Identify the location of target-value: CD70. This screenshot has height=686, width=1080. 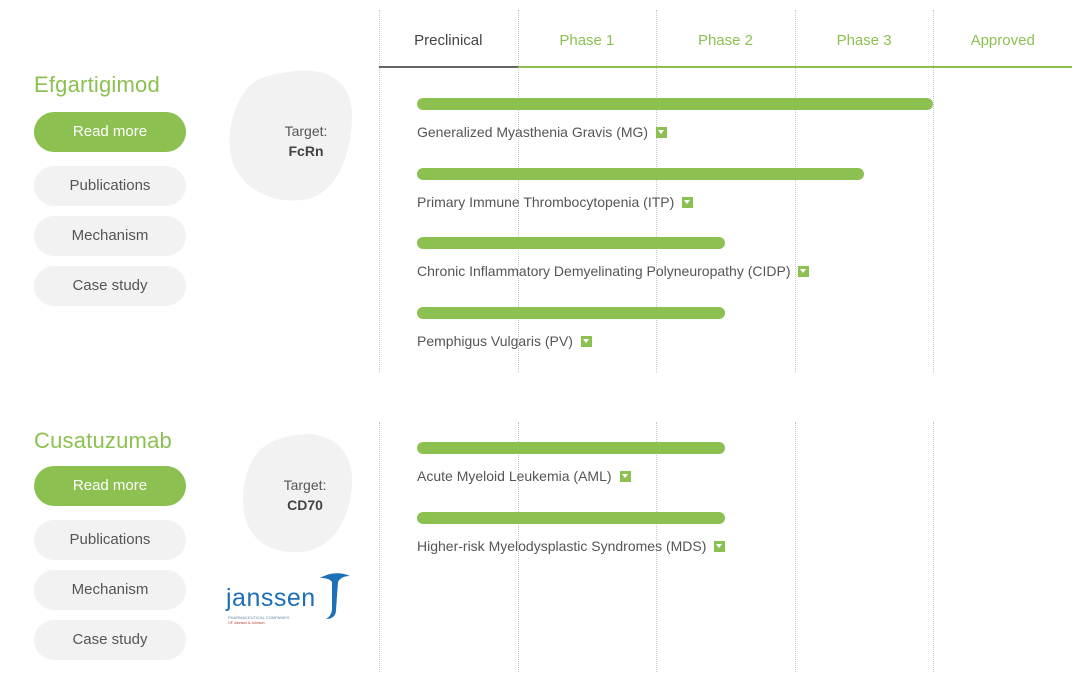
(305, 505).